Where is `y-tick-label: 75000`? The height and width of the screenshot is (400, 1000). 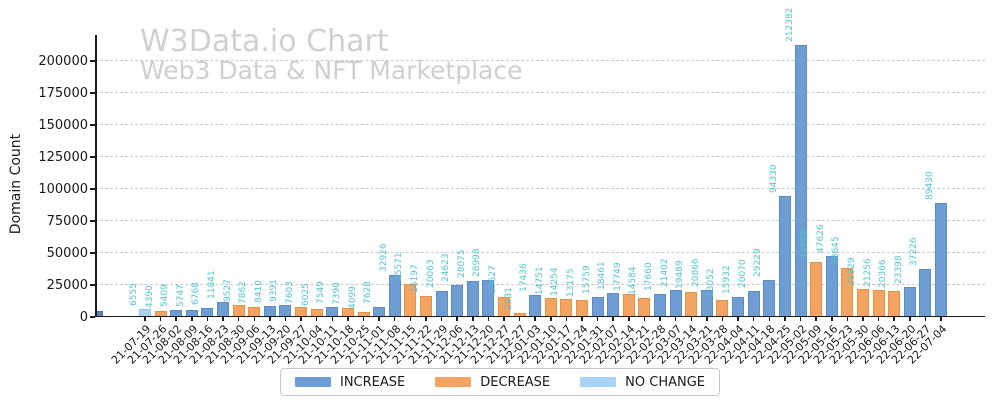 y-tick-label: 75000 is located at coordinates (67, 221).